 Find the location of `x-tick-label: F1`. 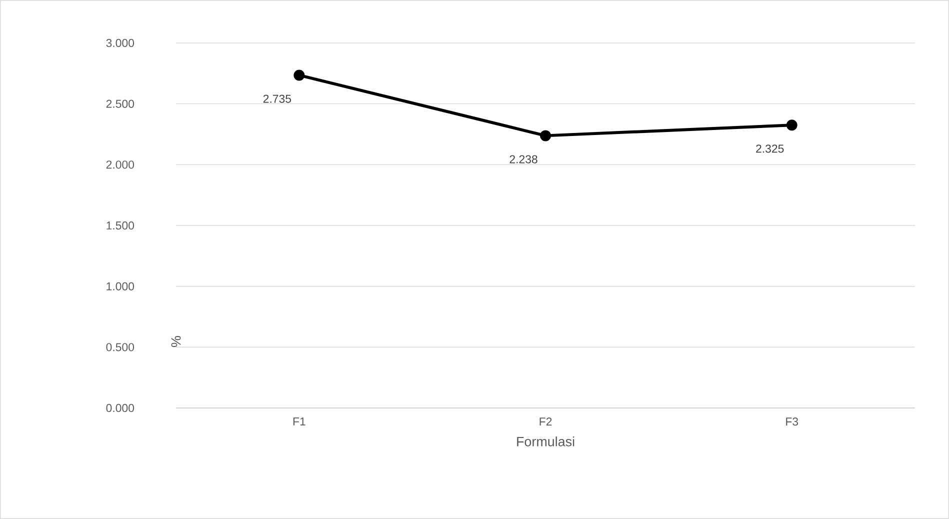

x-tick-label: F1 is located at coordinates (299, 422).